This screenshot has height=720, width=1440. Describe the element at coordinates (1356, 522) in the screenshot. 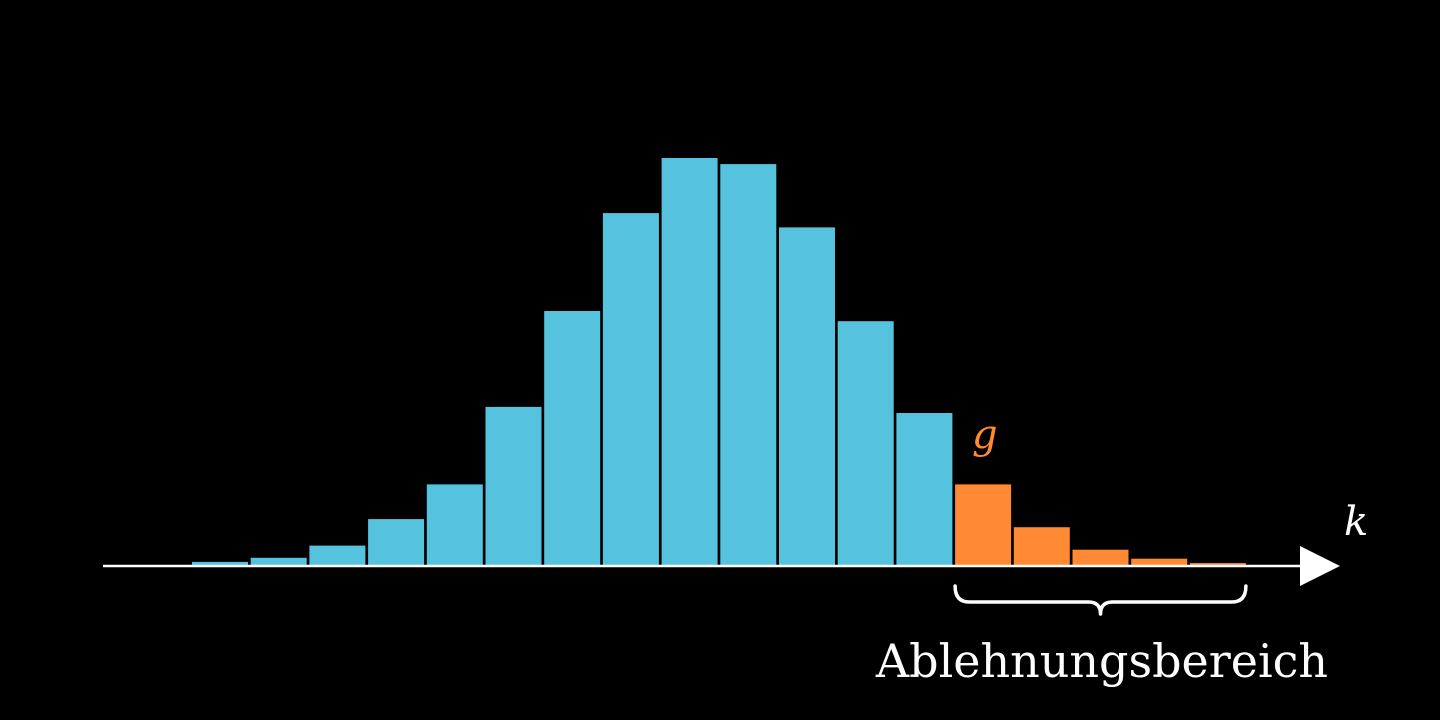

I see `x-axis-label: k` at that location.